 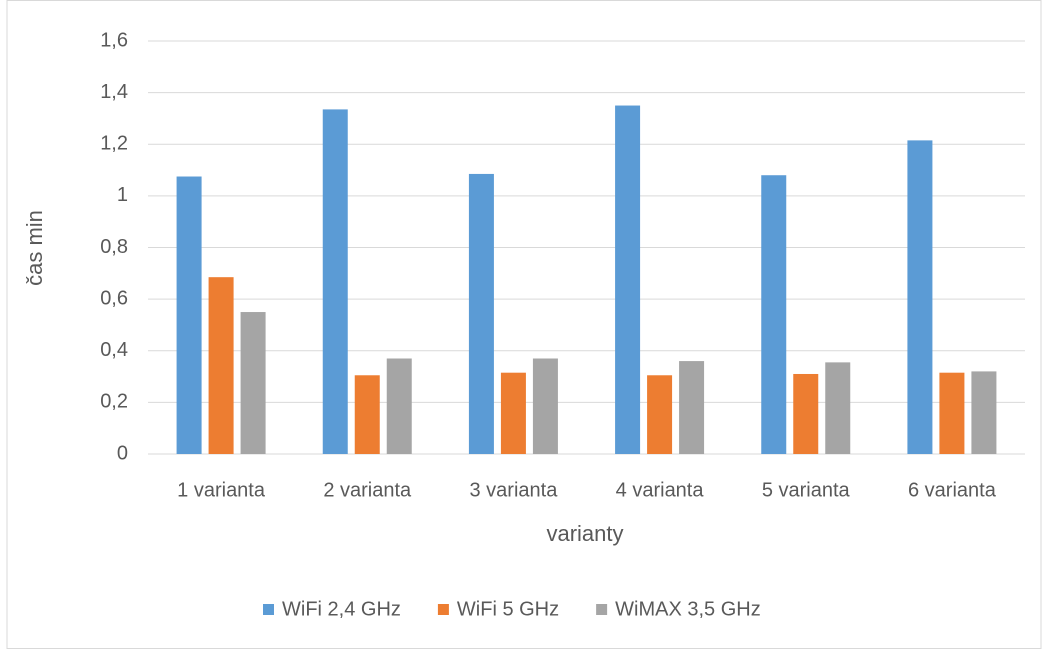 What do you see at coordinates (114, 402) in the screenshot?
I see `y-tick-label: 0,2` at bounding box center [114, 402].